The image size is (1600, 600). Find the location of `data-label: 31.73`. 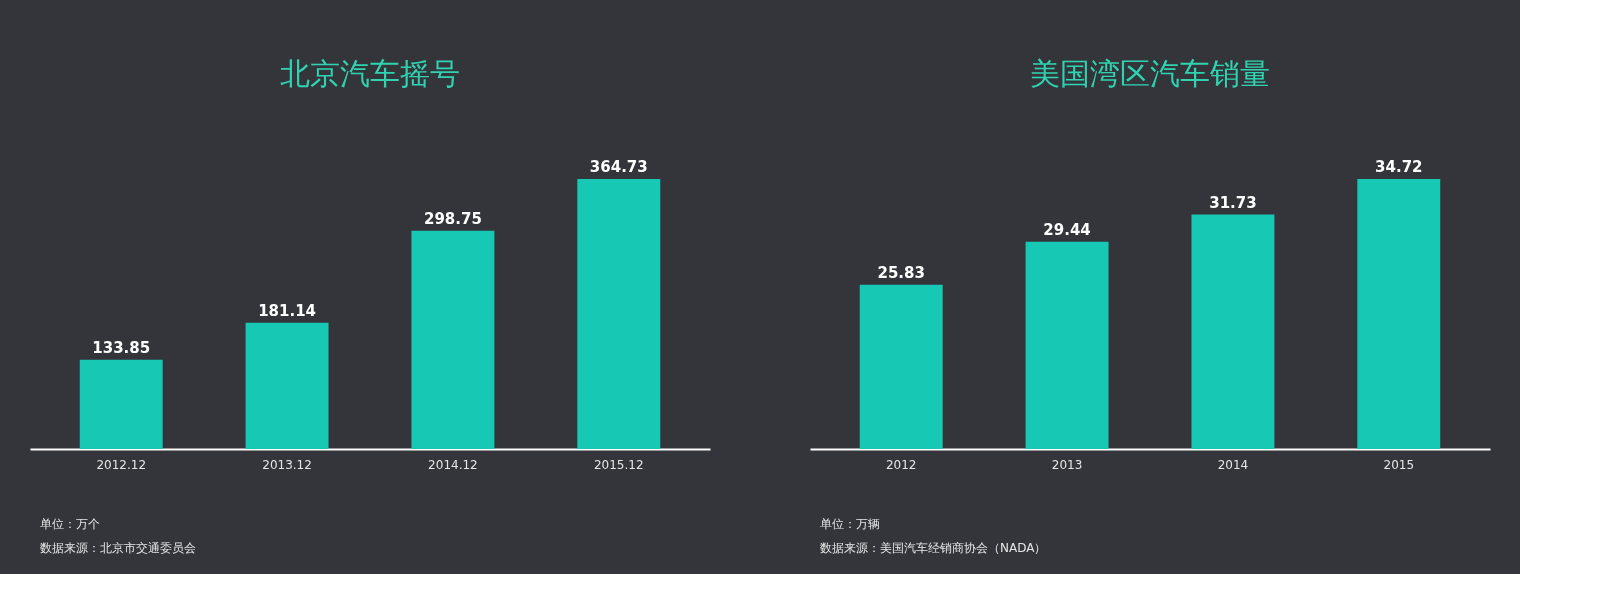

data-label: 31.73 is located at coordinates (1233, 202).